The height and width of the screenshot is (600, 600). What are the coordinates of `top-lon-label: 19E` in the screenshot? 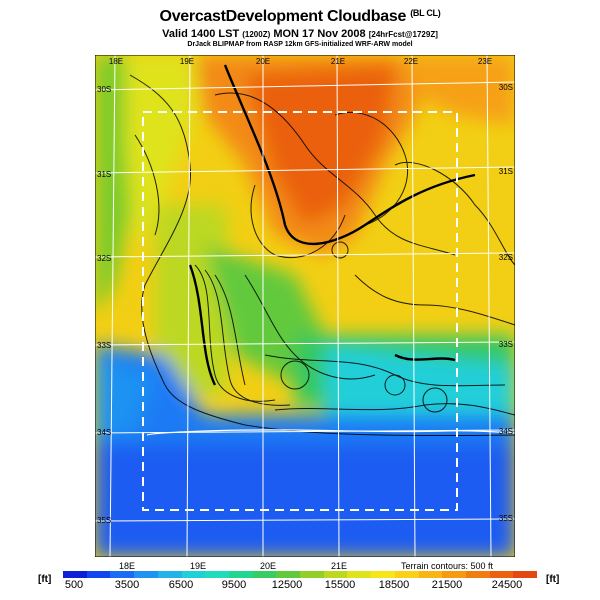 It's located at (187, 61).